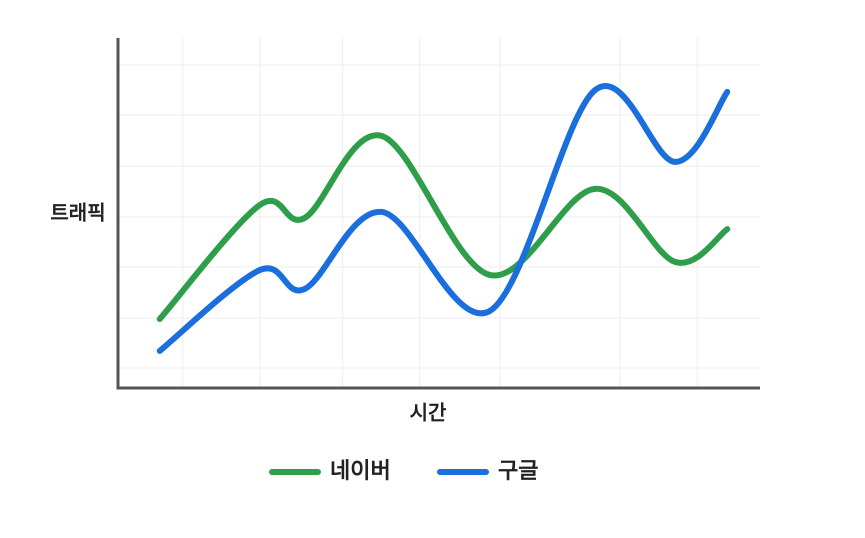 The width and height of the screenshot is (865, 538). What do you see at coordinates (428, 413) in the screenshot?
I see `x-axis-label: 시간` at bounding box center [428, 413].